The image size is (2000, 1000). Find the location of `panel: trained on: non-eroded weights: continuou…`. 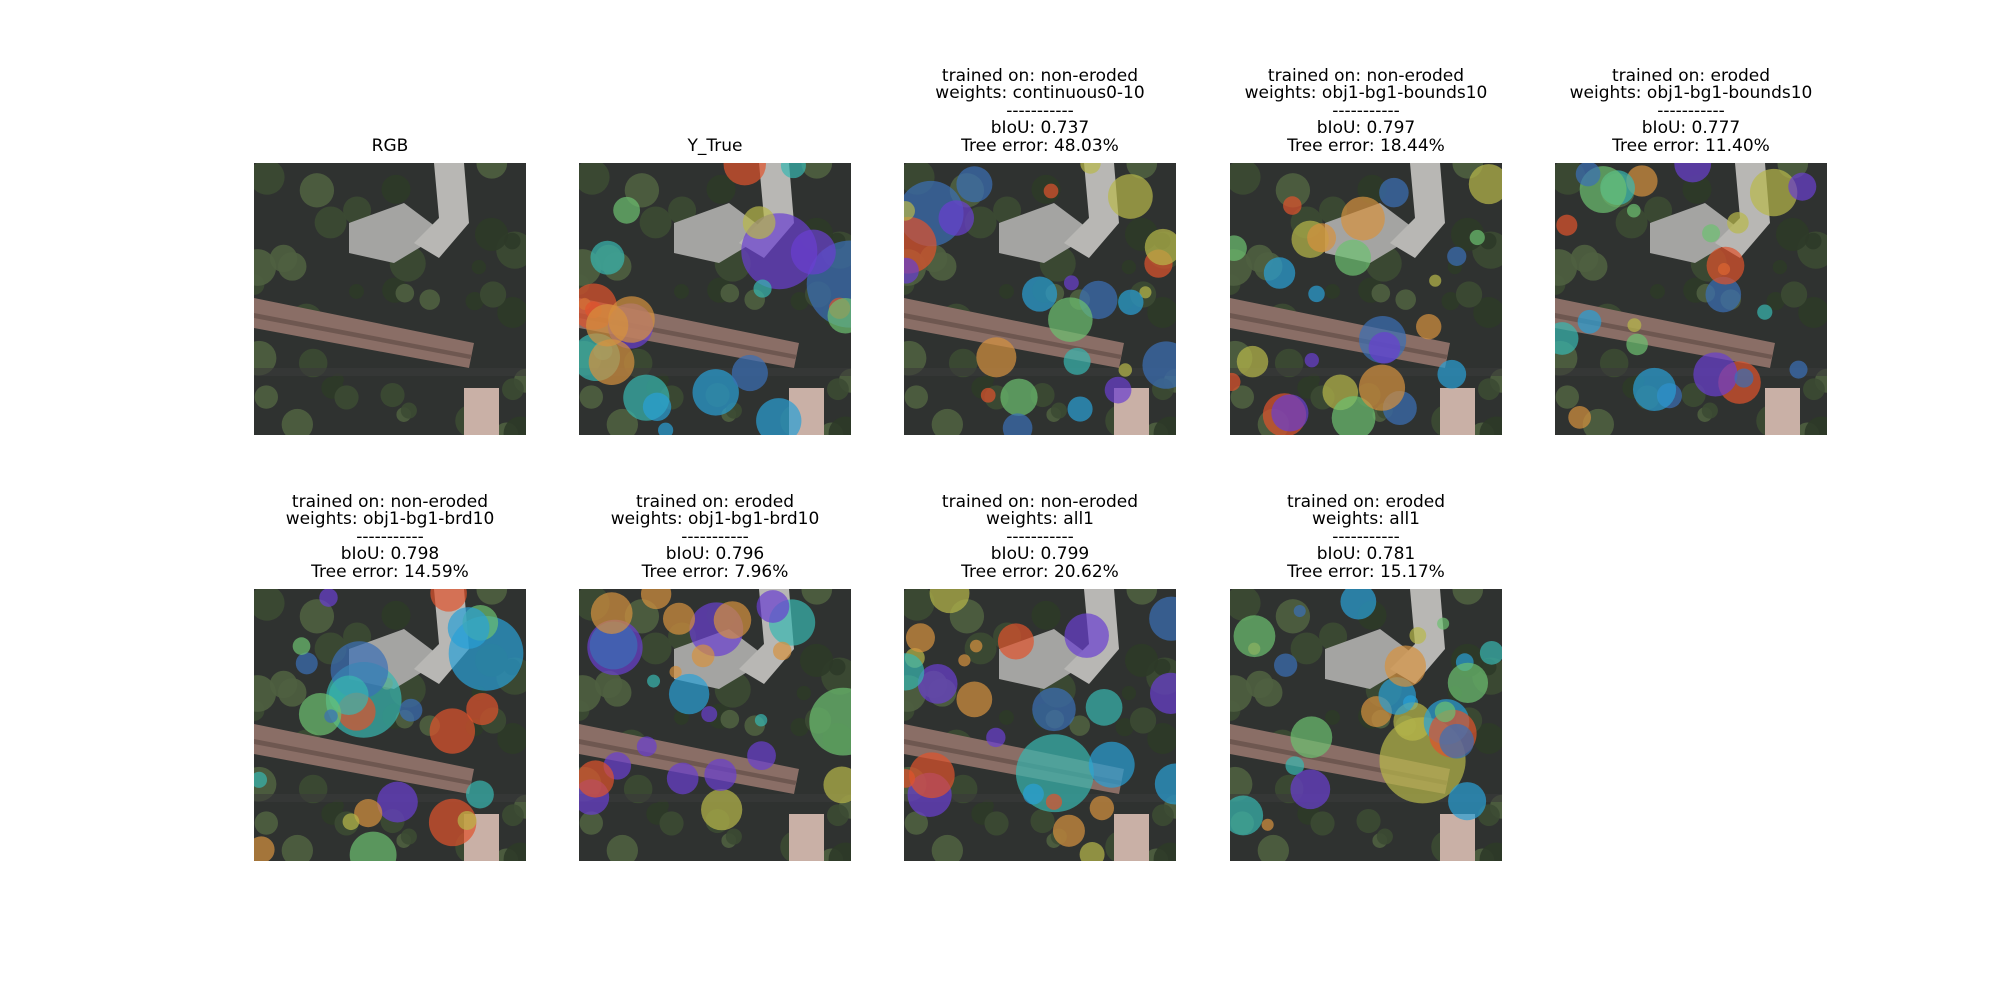

panel: trained on: non-eroded weights: continuou… is located at coordinates (1040, 251).